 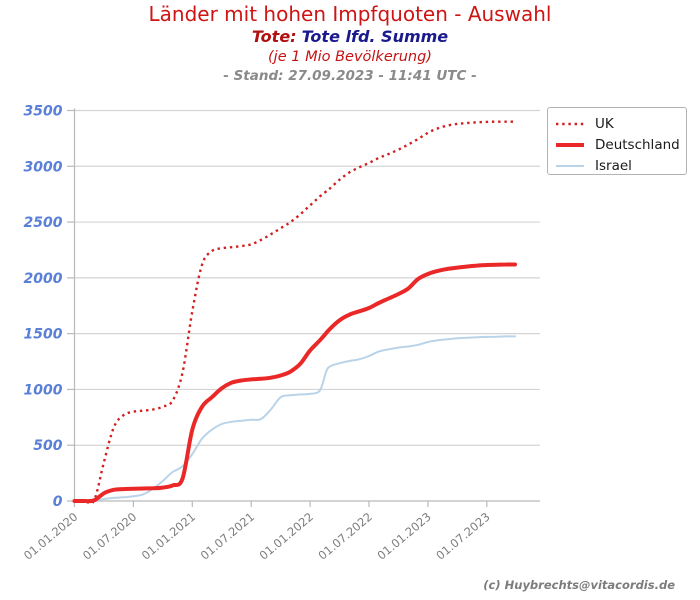 I want to click on x-tick-label: 01.07.2021, so click(x=227, y=536).